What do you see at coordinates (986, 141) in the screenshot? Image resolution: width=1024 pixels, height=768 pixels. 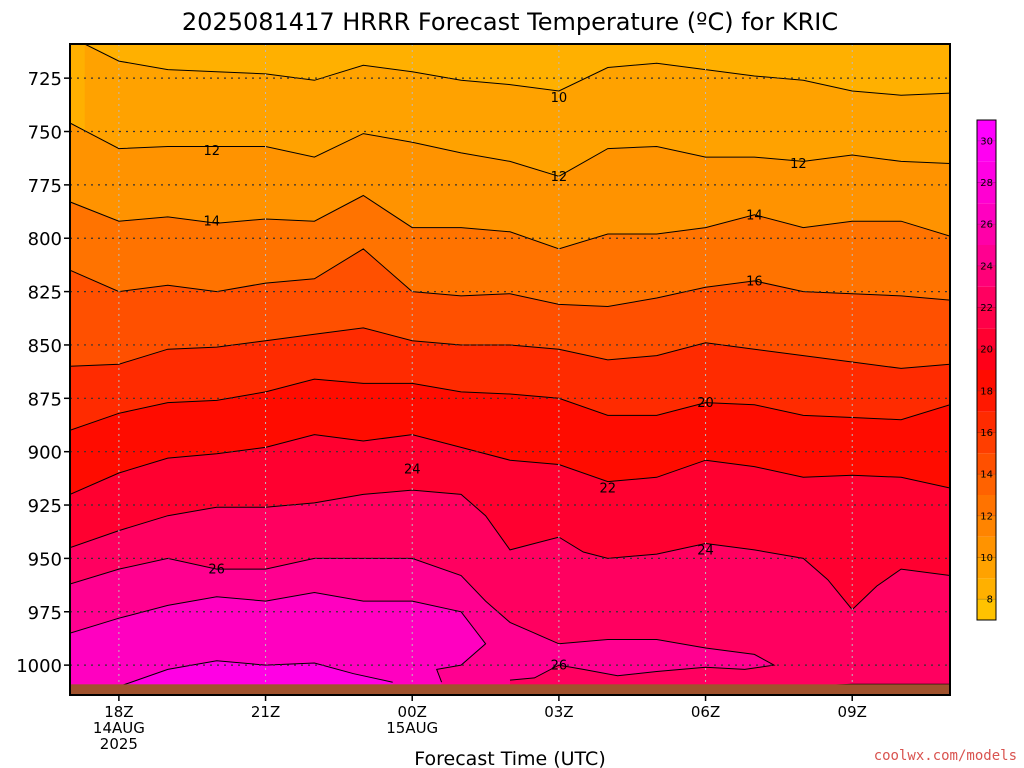 I see `colorbar-tick-label-30: 30` at bounding box center [986, 141].